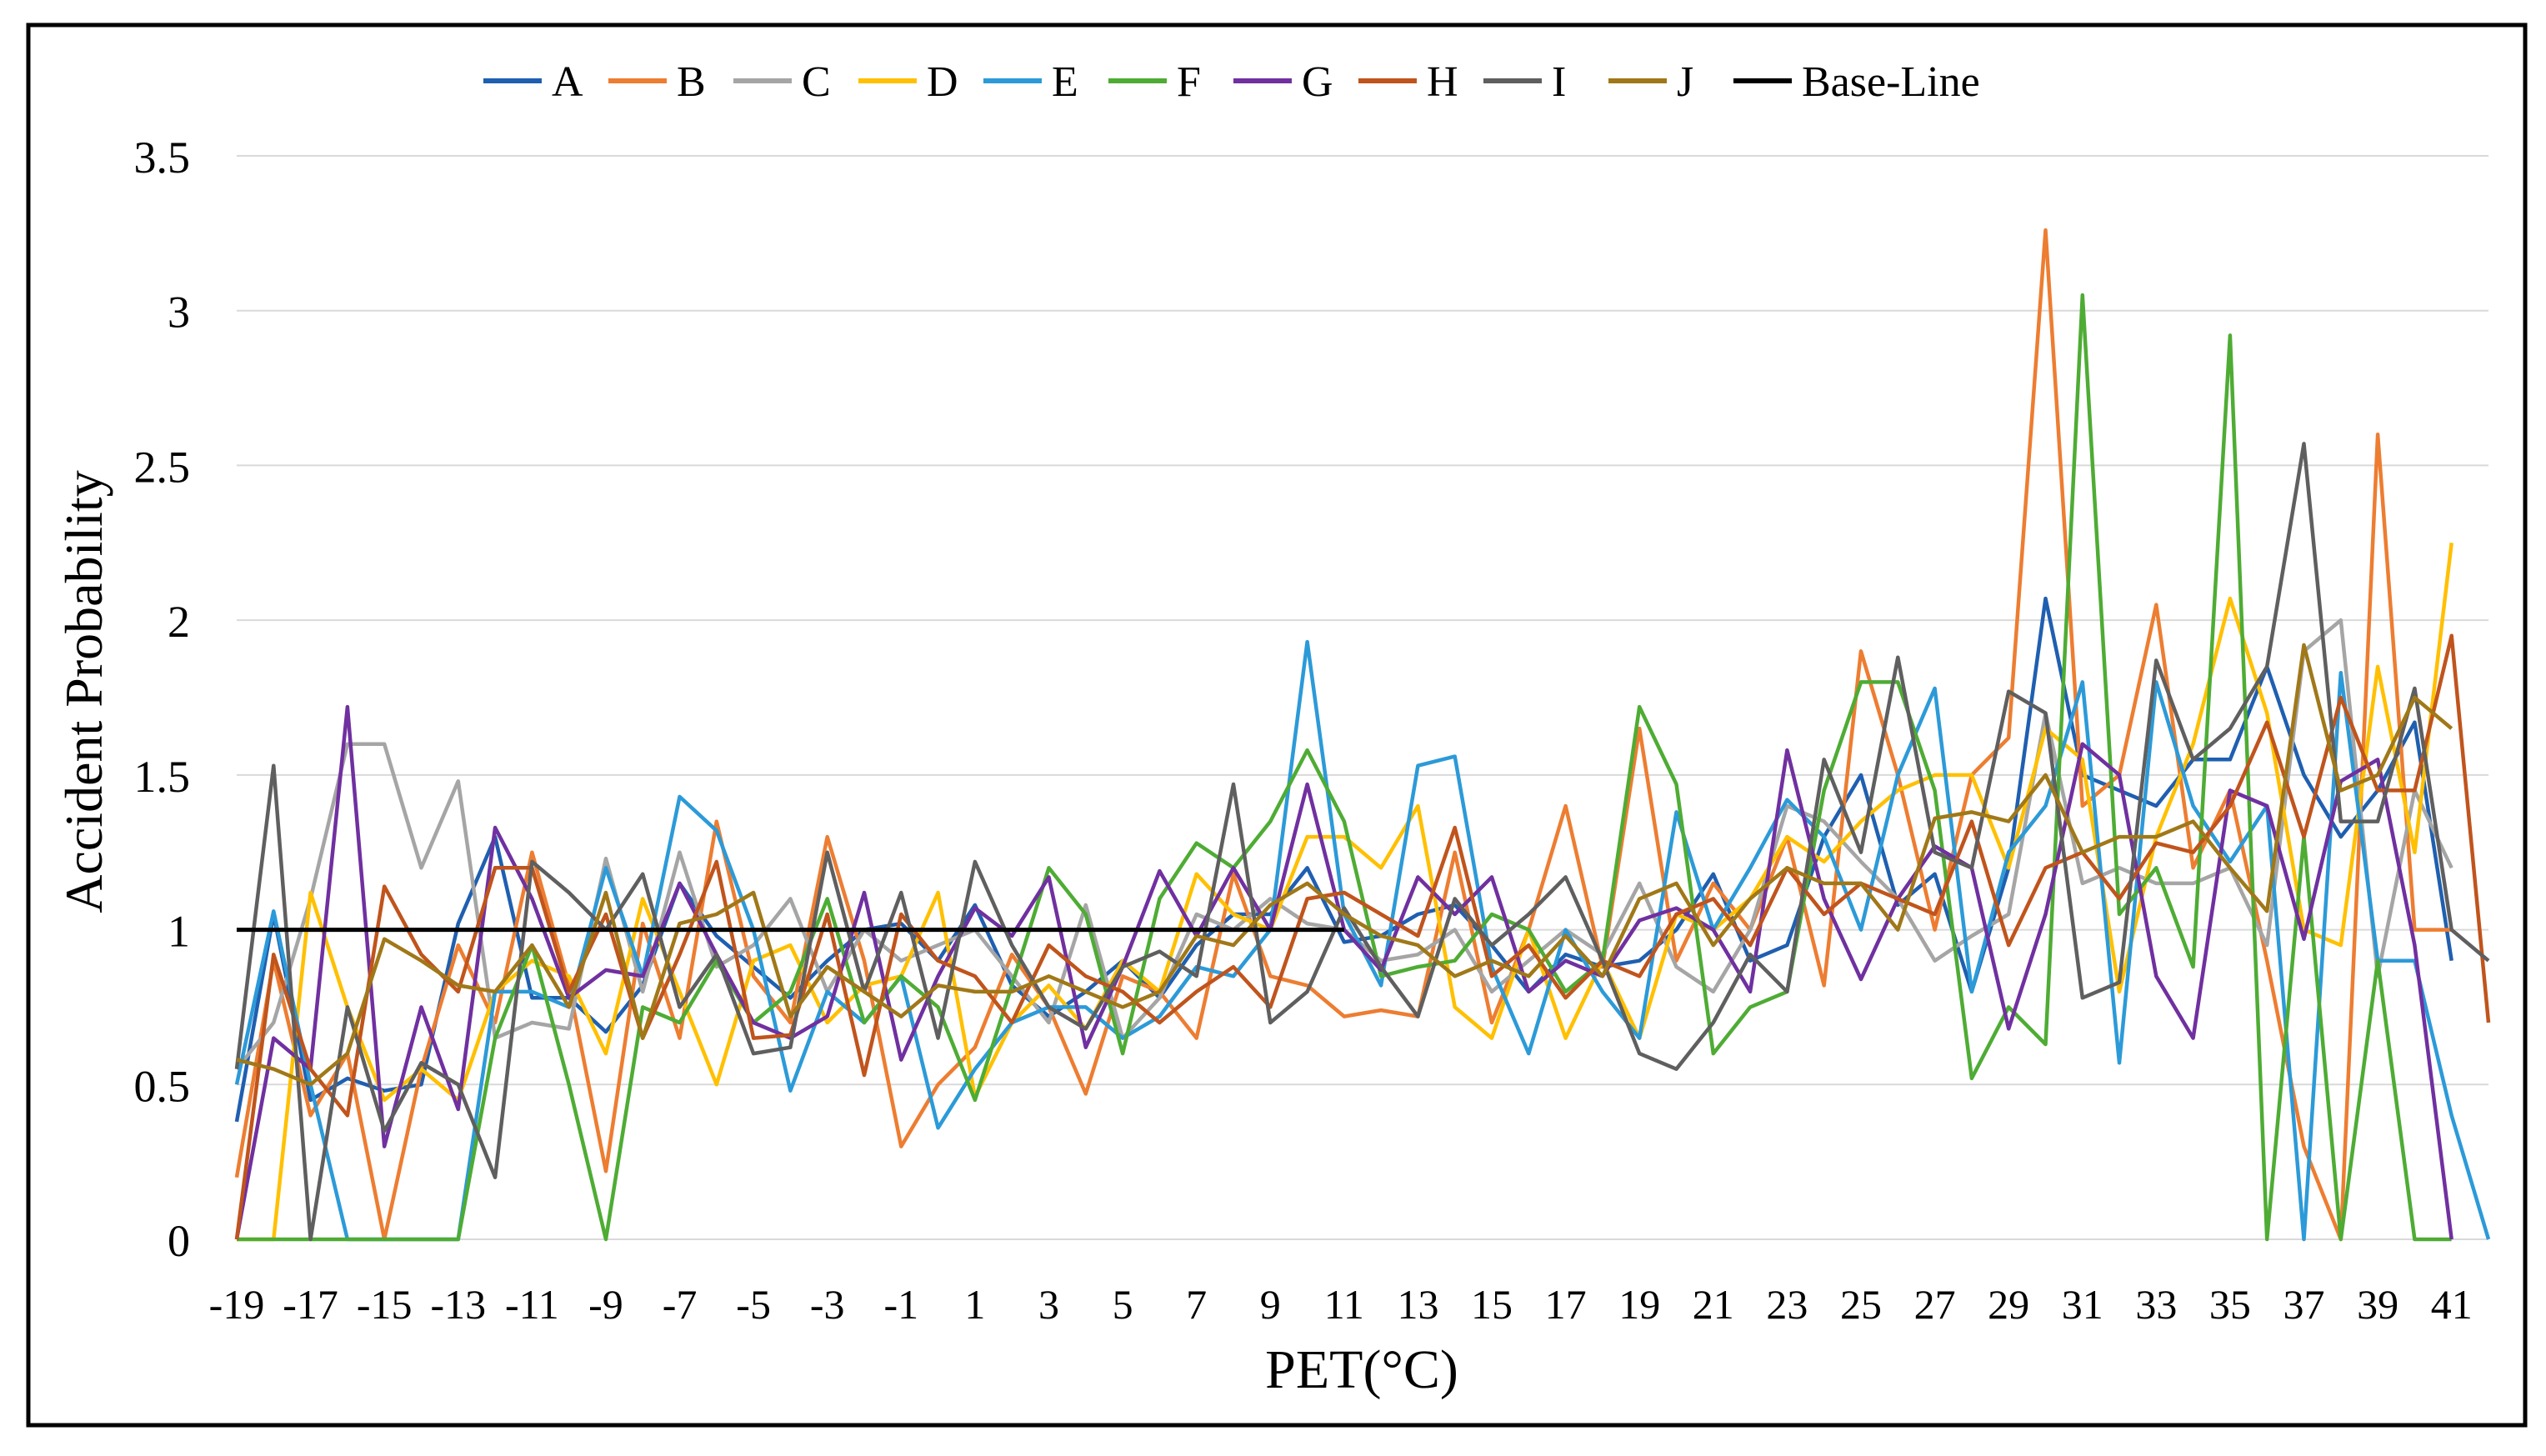  Describe the element at coordinates (310, 1304) in the screenshot. I see `x-tick-label: -17` at that location.